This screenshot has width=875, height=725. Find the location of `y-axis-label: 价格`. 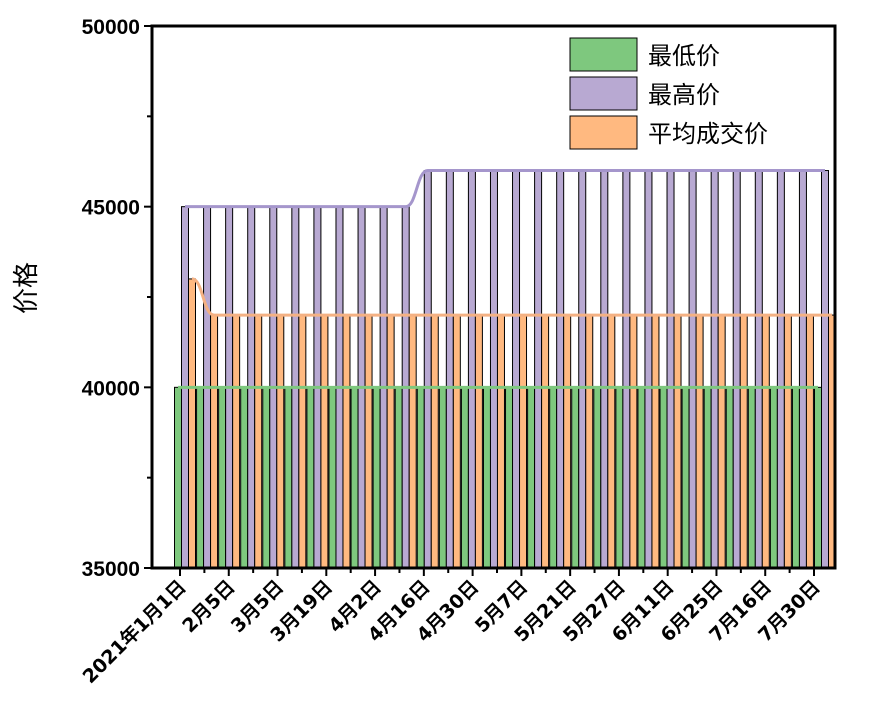

y-axis-label: 价格 is located at coordinates (27, 288).